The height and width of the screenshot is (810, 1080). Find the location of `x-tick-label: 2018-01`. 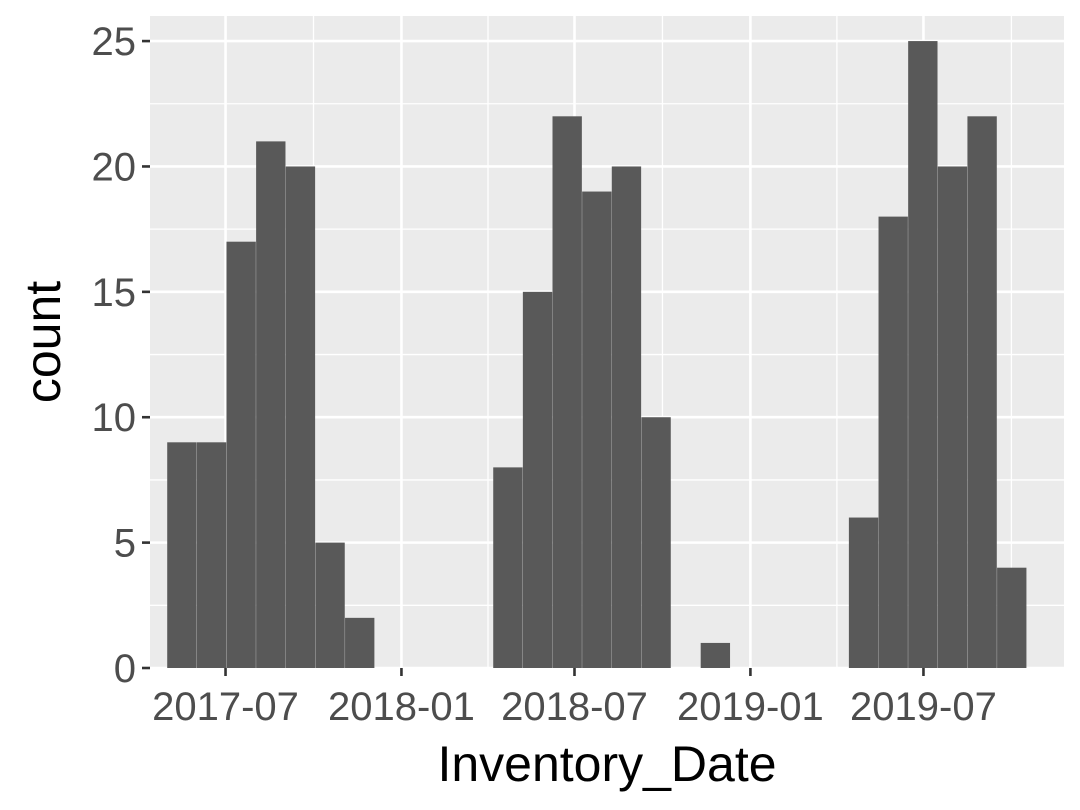

x-tick-label: 2018-01 is located at coordinates (401, 707).